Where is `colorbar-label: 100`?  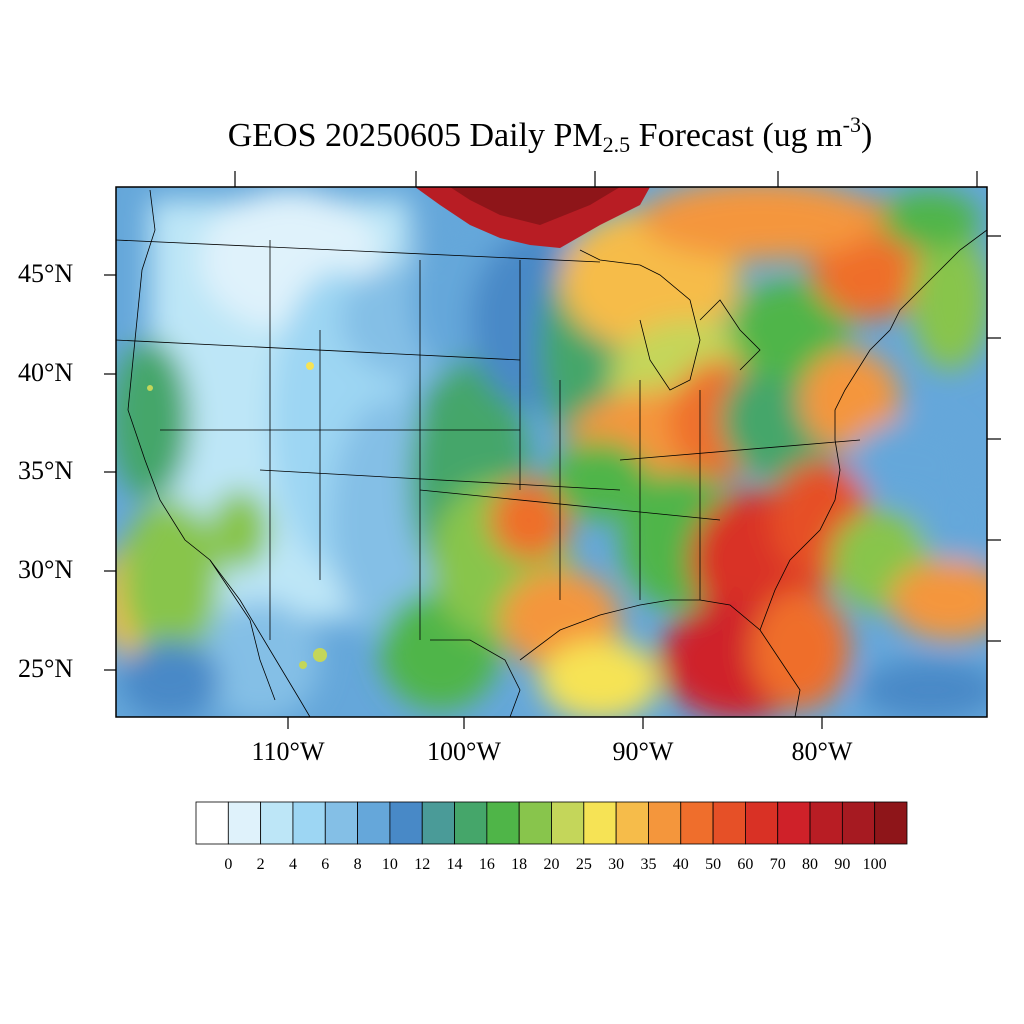
colorbar-label: 100 is located at coordinates (874, 864).